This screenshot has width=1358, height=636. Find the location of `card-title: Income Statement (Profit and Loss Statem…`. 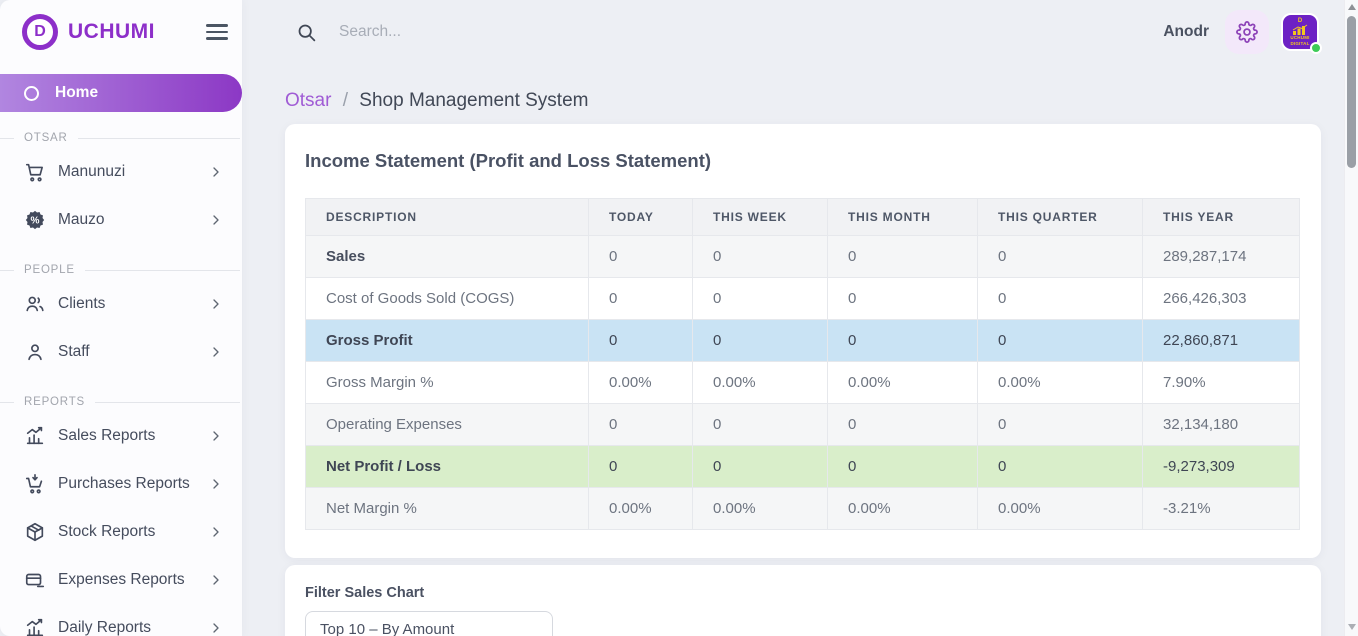

card-title: Income Statement (Profit and Loss Statem… is located at coordinates (508, 160).